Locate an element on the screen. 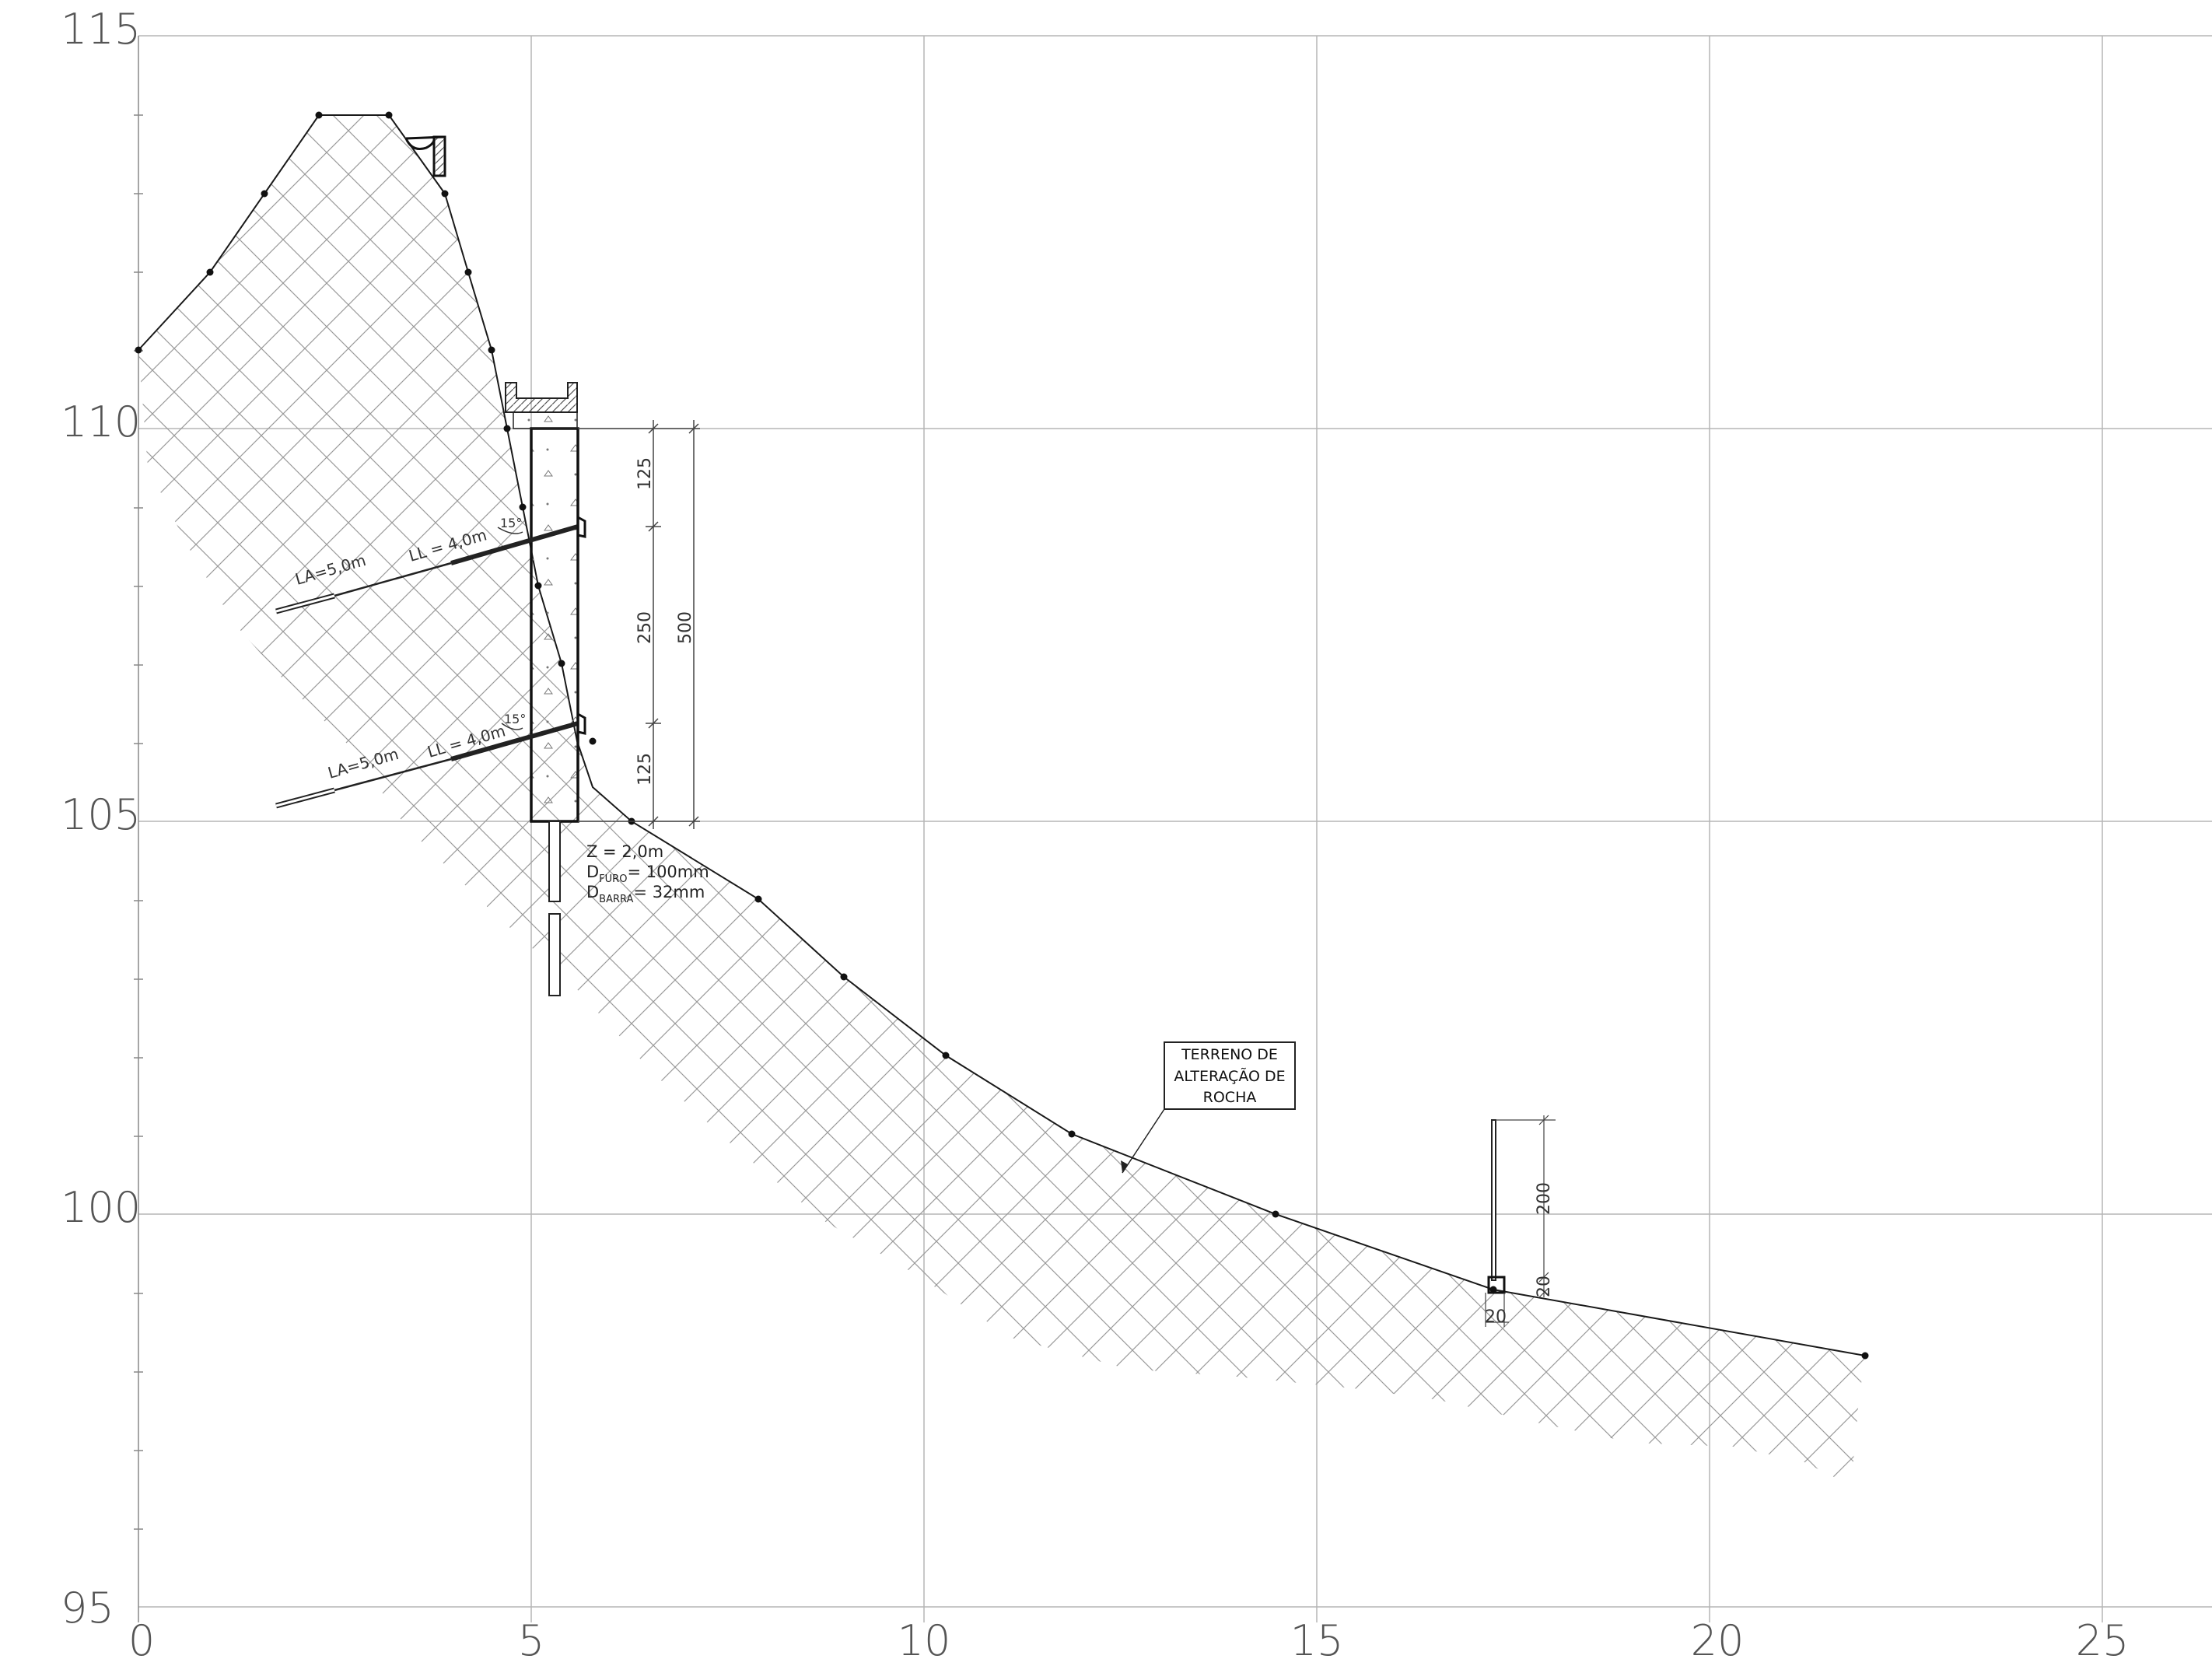  x-tick-label: 0 is located at coordinates (142, 1638).